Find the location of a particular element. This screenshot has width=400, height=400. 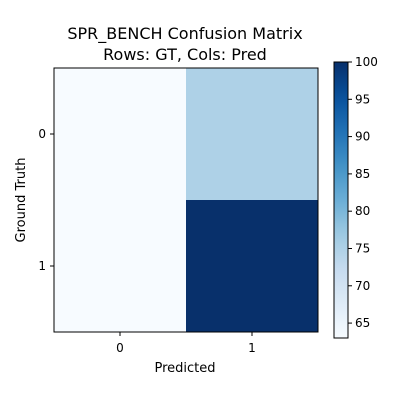

x-axis-label: Predicted is located at coordinates (184, 368).